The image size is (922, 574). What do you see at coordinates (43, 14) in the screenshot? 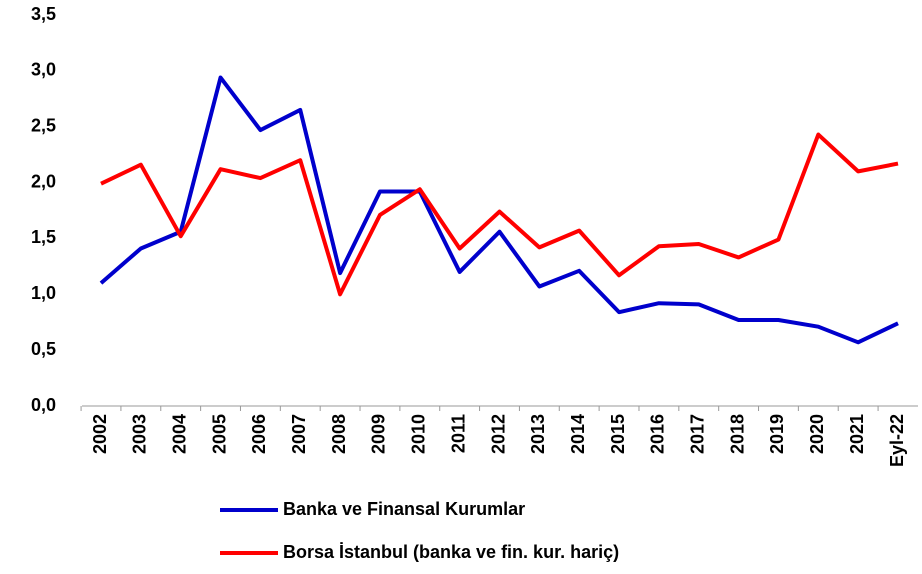
I see `y-tick-label: 3,5` at bounding box center [43, 14].